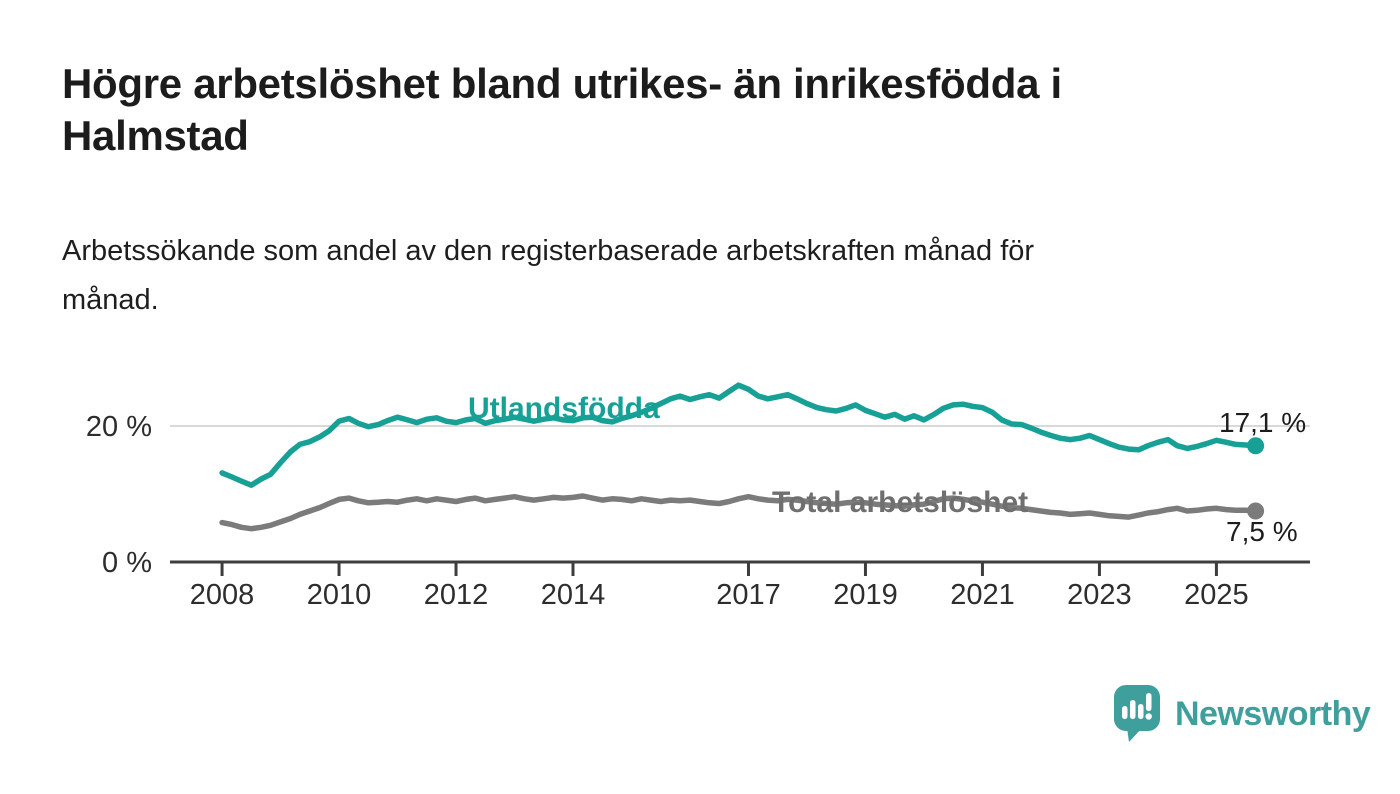 The height and width of the screenshot is (794, 1400). I want to click on x-tick-label: 2021, so click(982, 595).